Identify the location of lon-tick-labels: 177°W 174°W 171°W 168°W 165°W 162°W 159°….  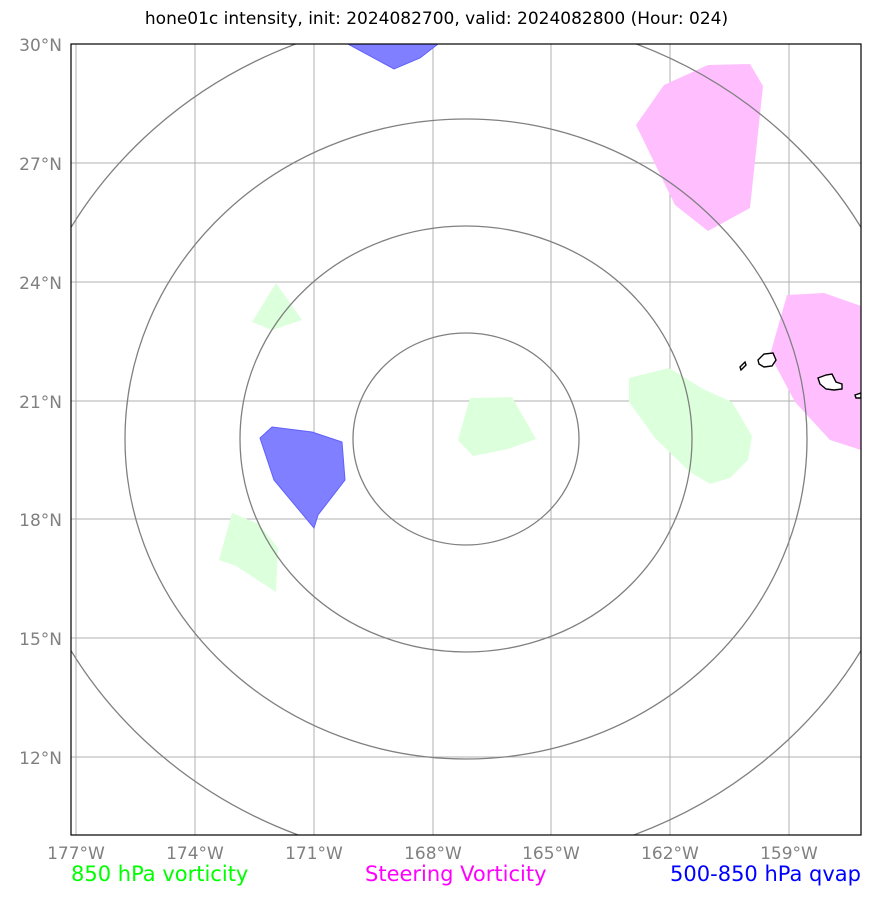
(432, 854).